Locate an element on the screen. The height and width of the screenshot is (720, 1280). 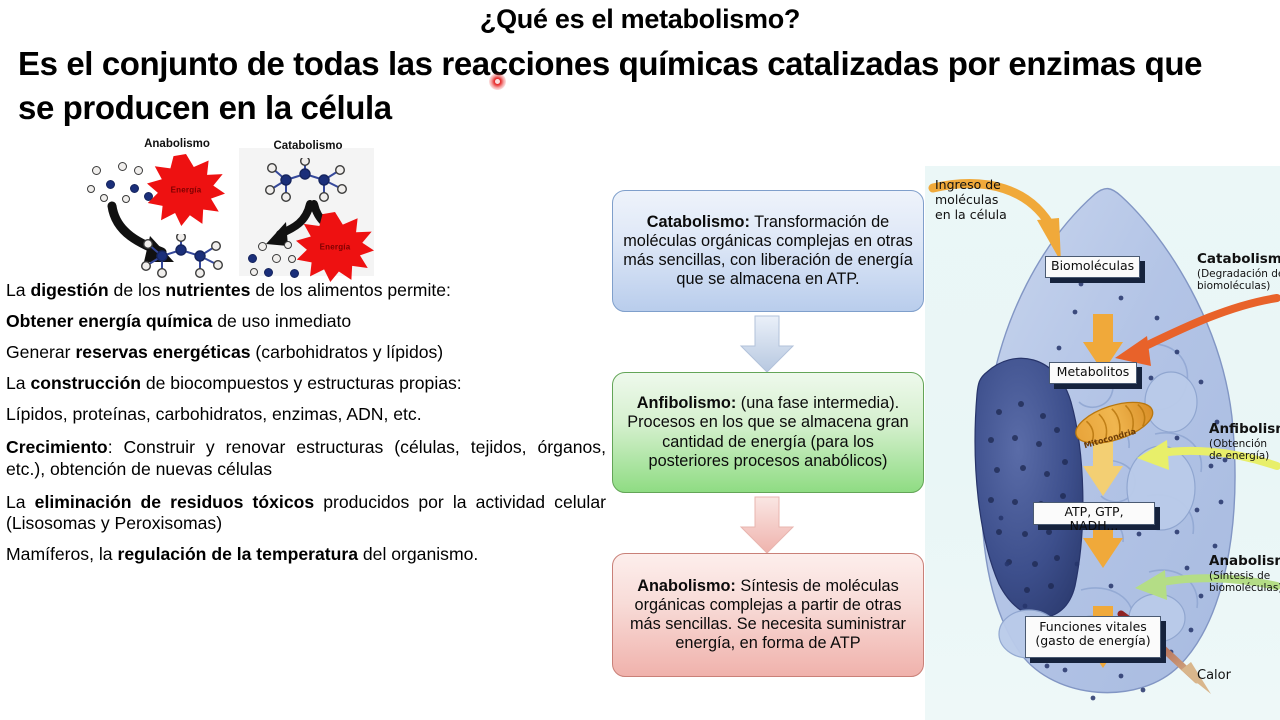
cell-heat-label: Calor is located at coordinates (1214, 675).